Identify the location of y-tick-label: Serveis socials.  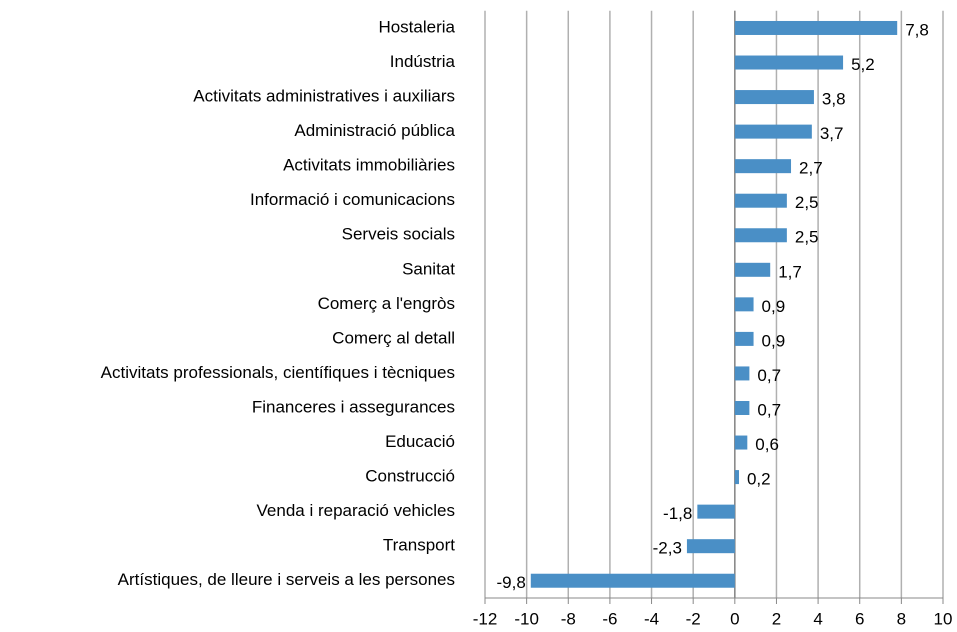
(398, 234).